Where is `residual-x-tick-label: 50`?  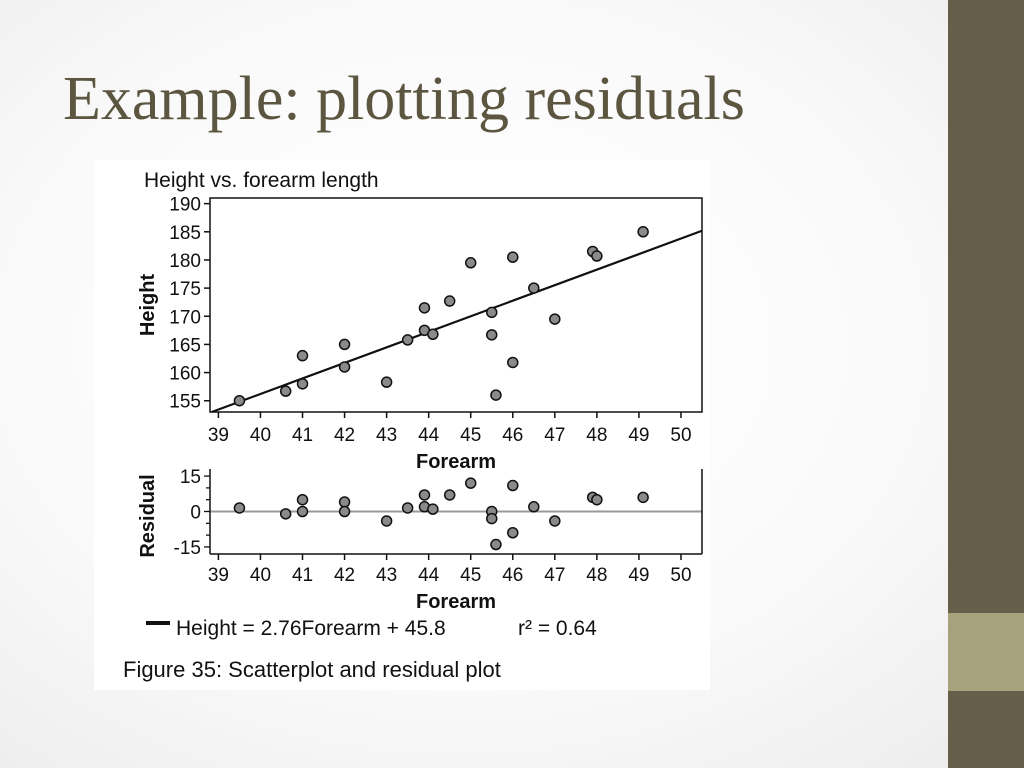 residual-x-tick-label: 50 is located at coordinates (680, 575).